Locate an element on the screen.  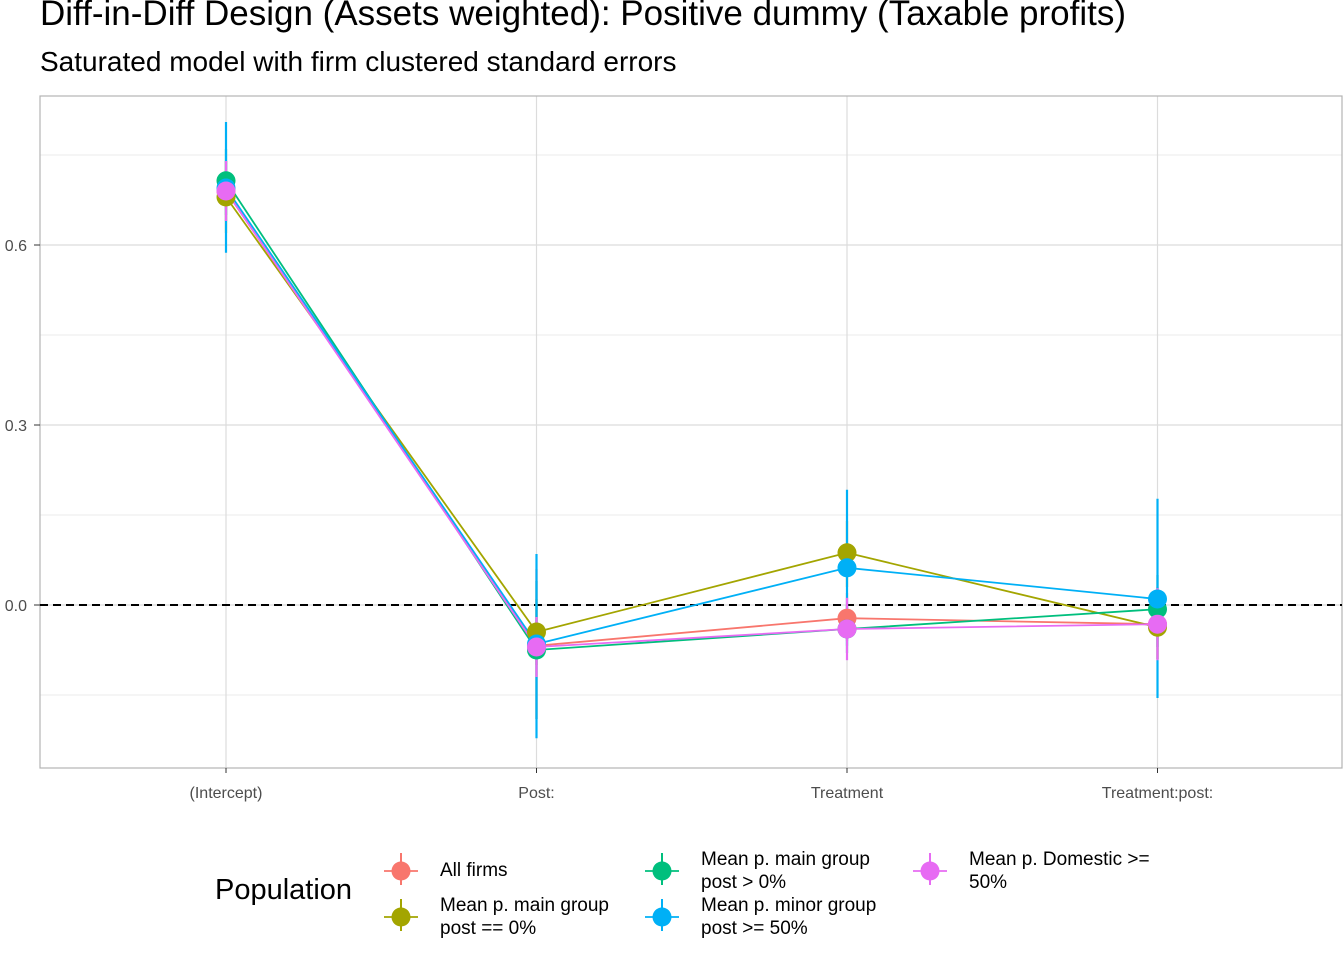
legend-label: Mean p. minor group post >= 50% is located at coordinates (789, 917).